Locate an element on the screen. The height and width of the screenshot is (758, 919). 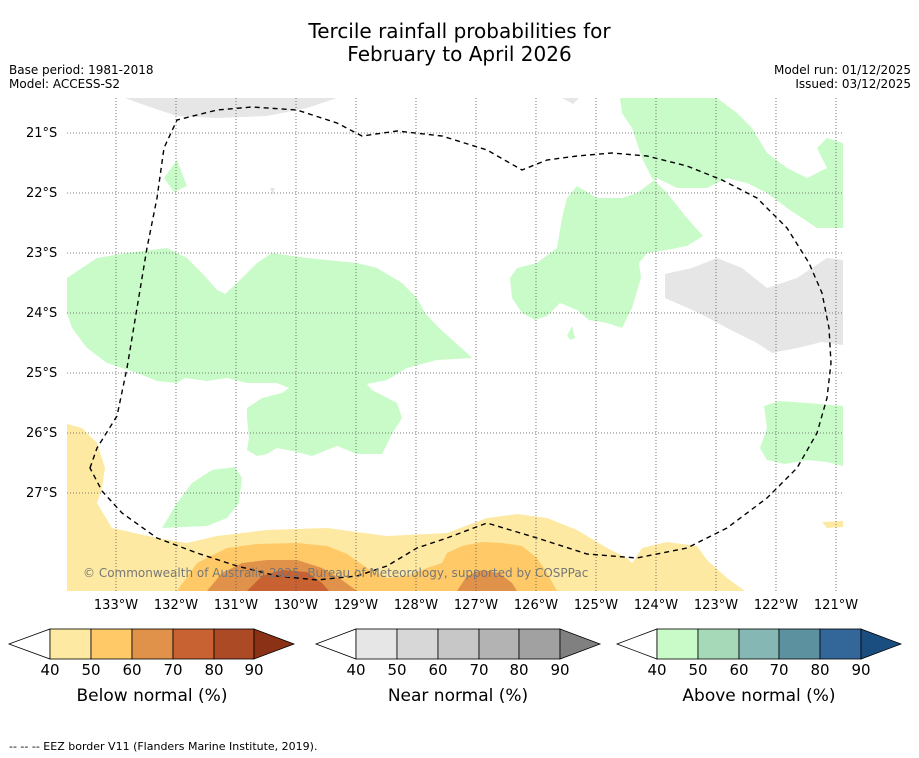
colorbar-below-tick: 70 is located at coordinates (173, 670).